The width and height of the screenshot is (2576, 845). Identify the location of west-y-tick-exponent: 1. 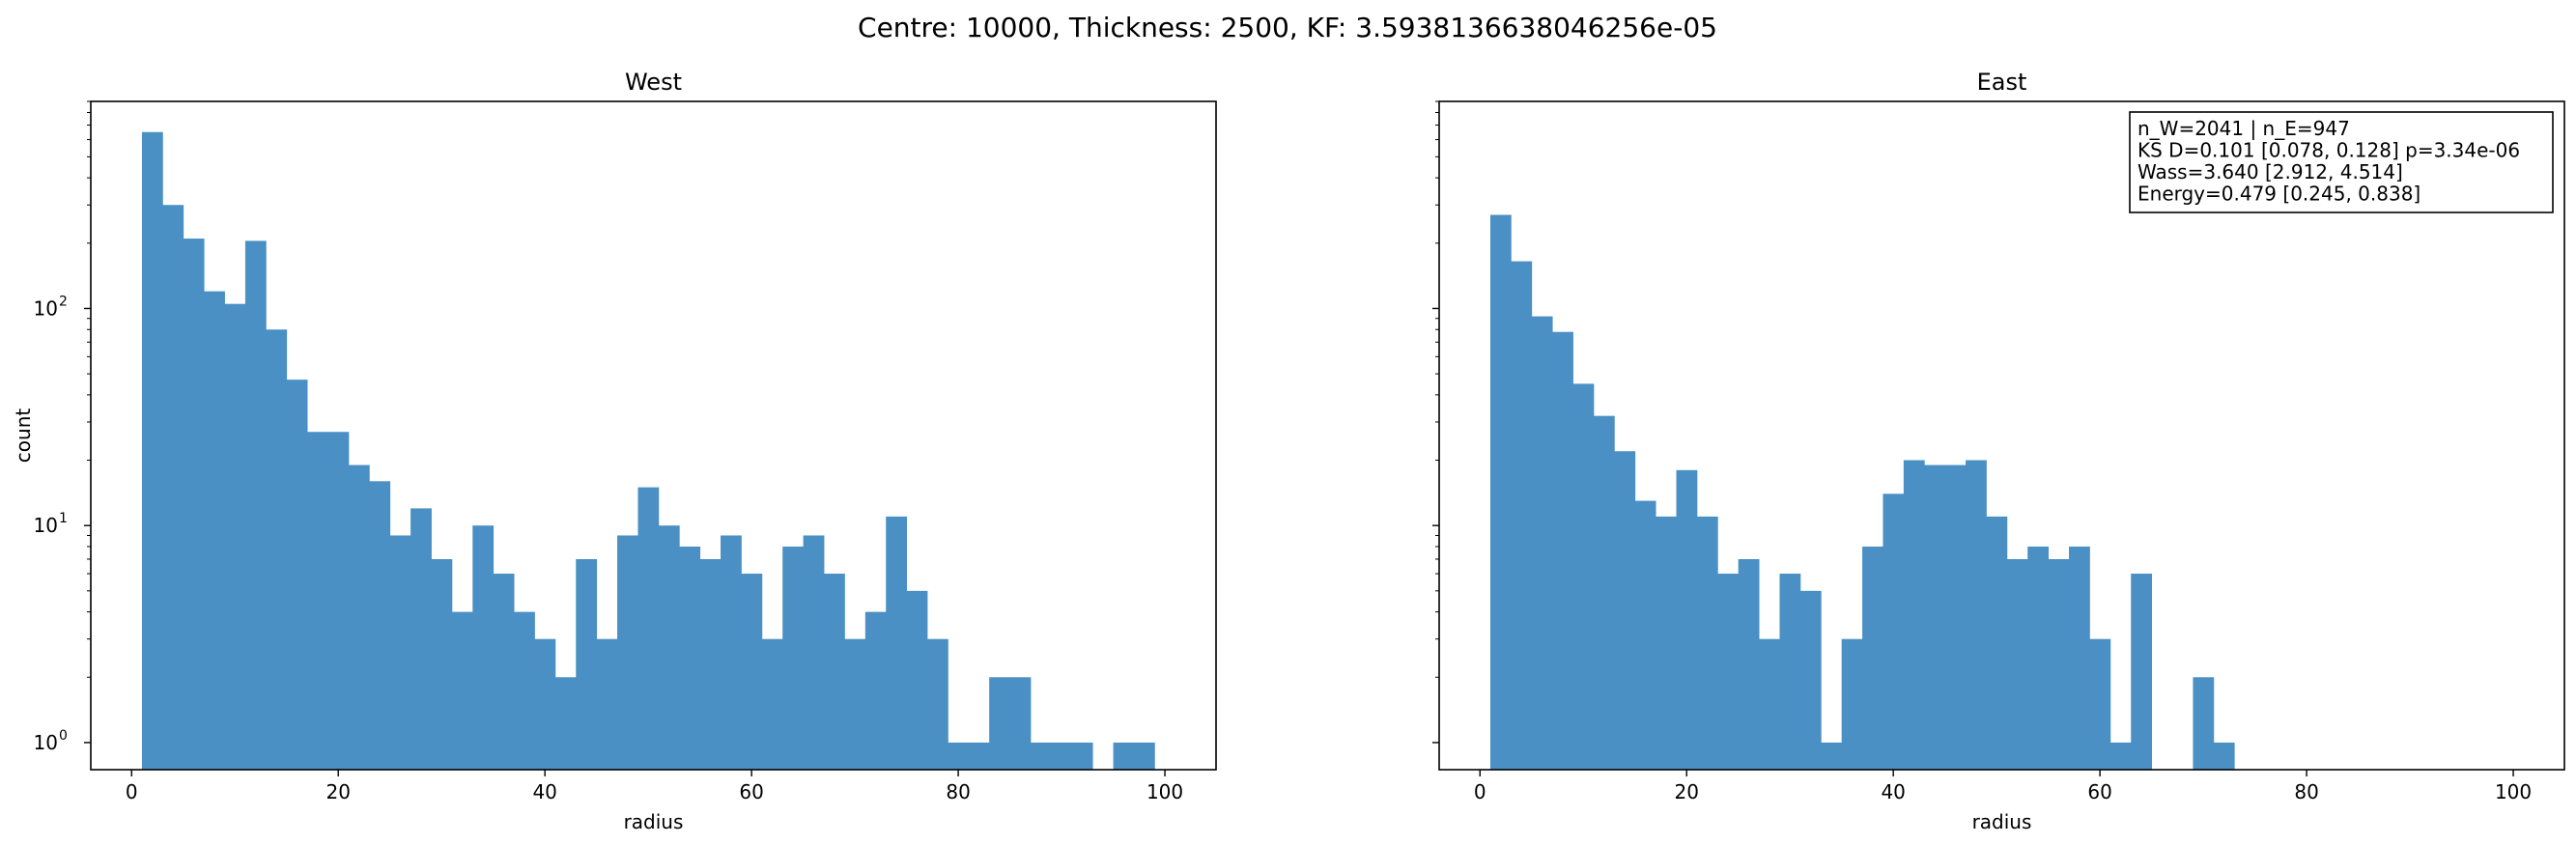
(63, 518).